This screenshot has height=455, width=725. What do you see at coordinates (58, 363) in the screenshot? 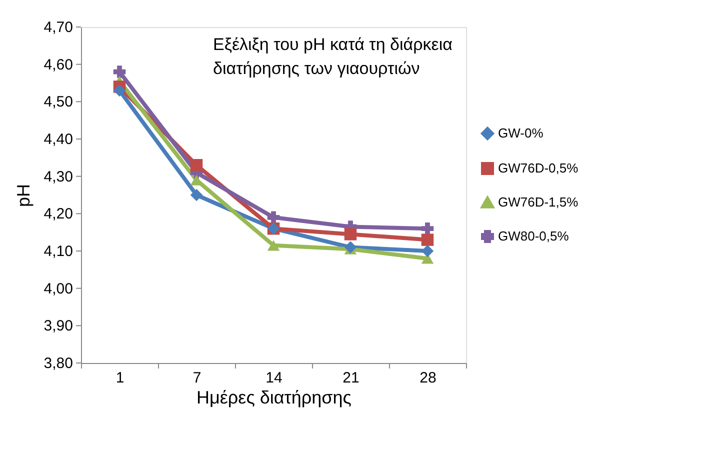
I see `y-tick-label: 3,80` at bounding box center [58, 363].